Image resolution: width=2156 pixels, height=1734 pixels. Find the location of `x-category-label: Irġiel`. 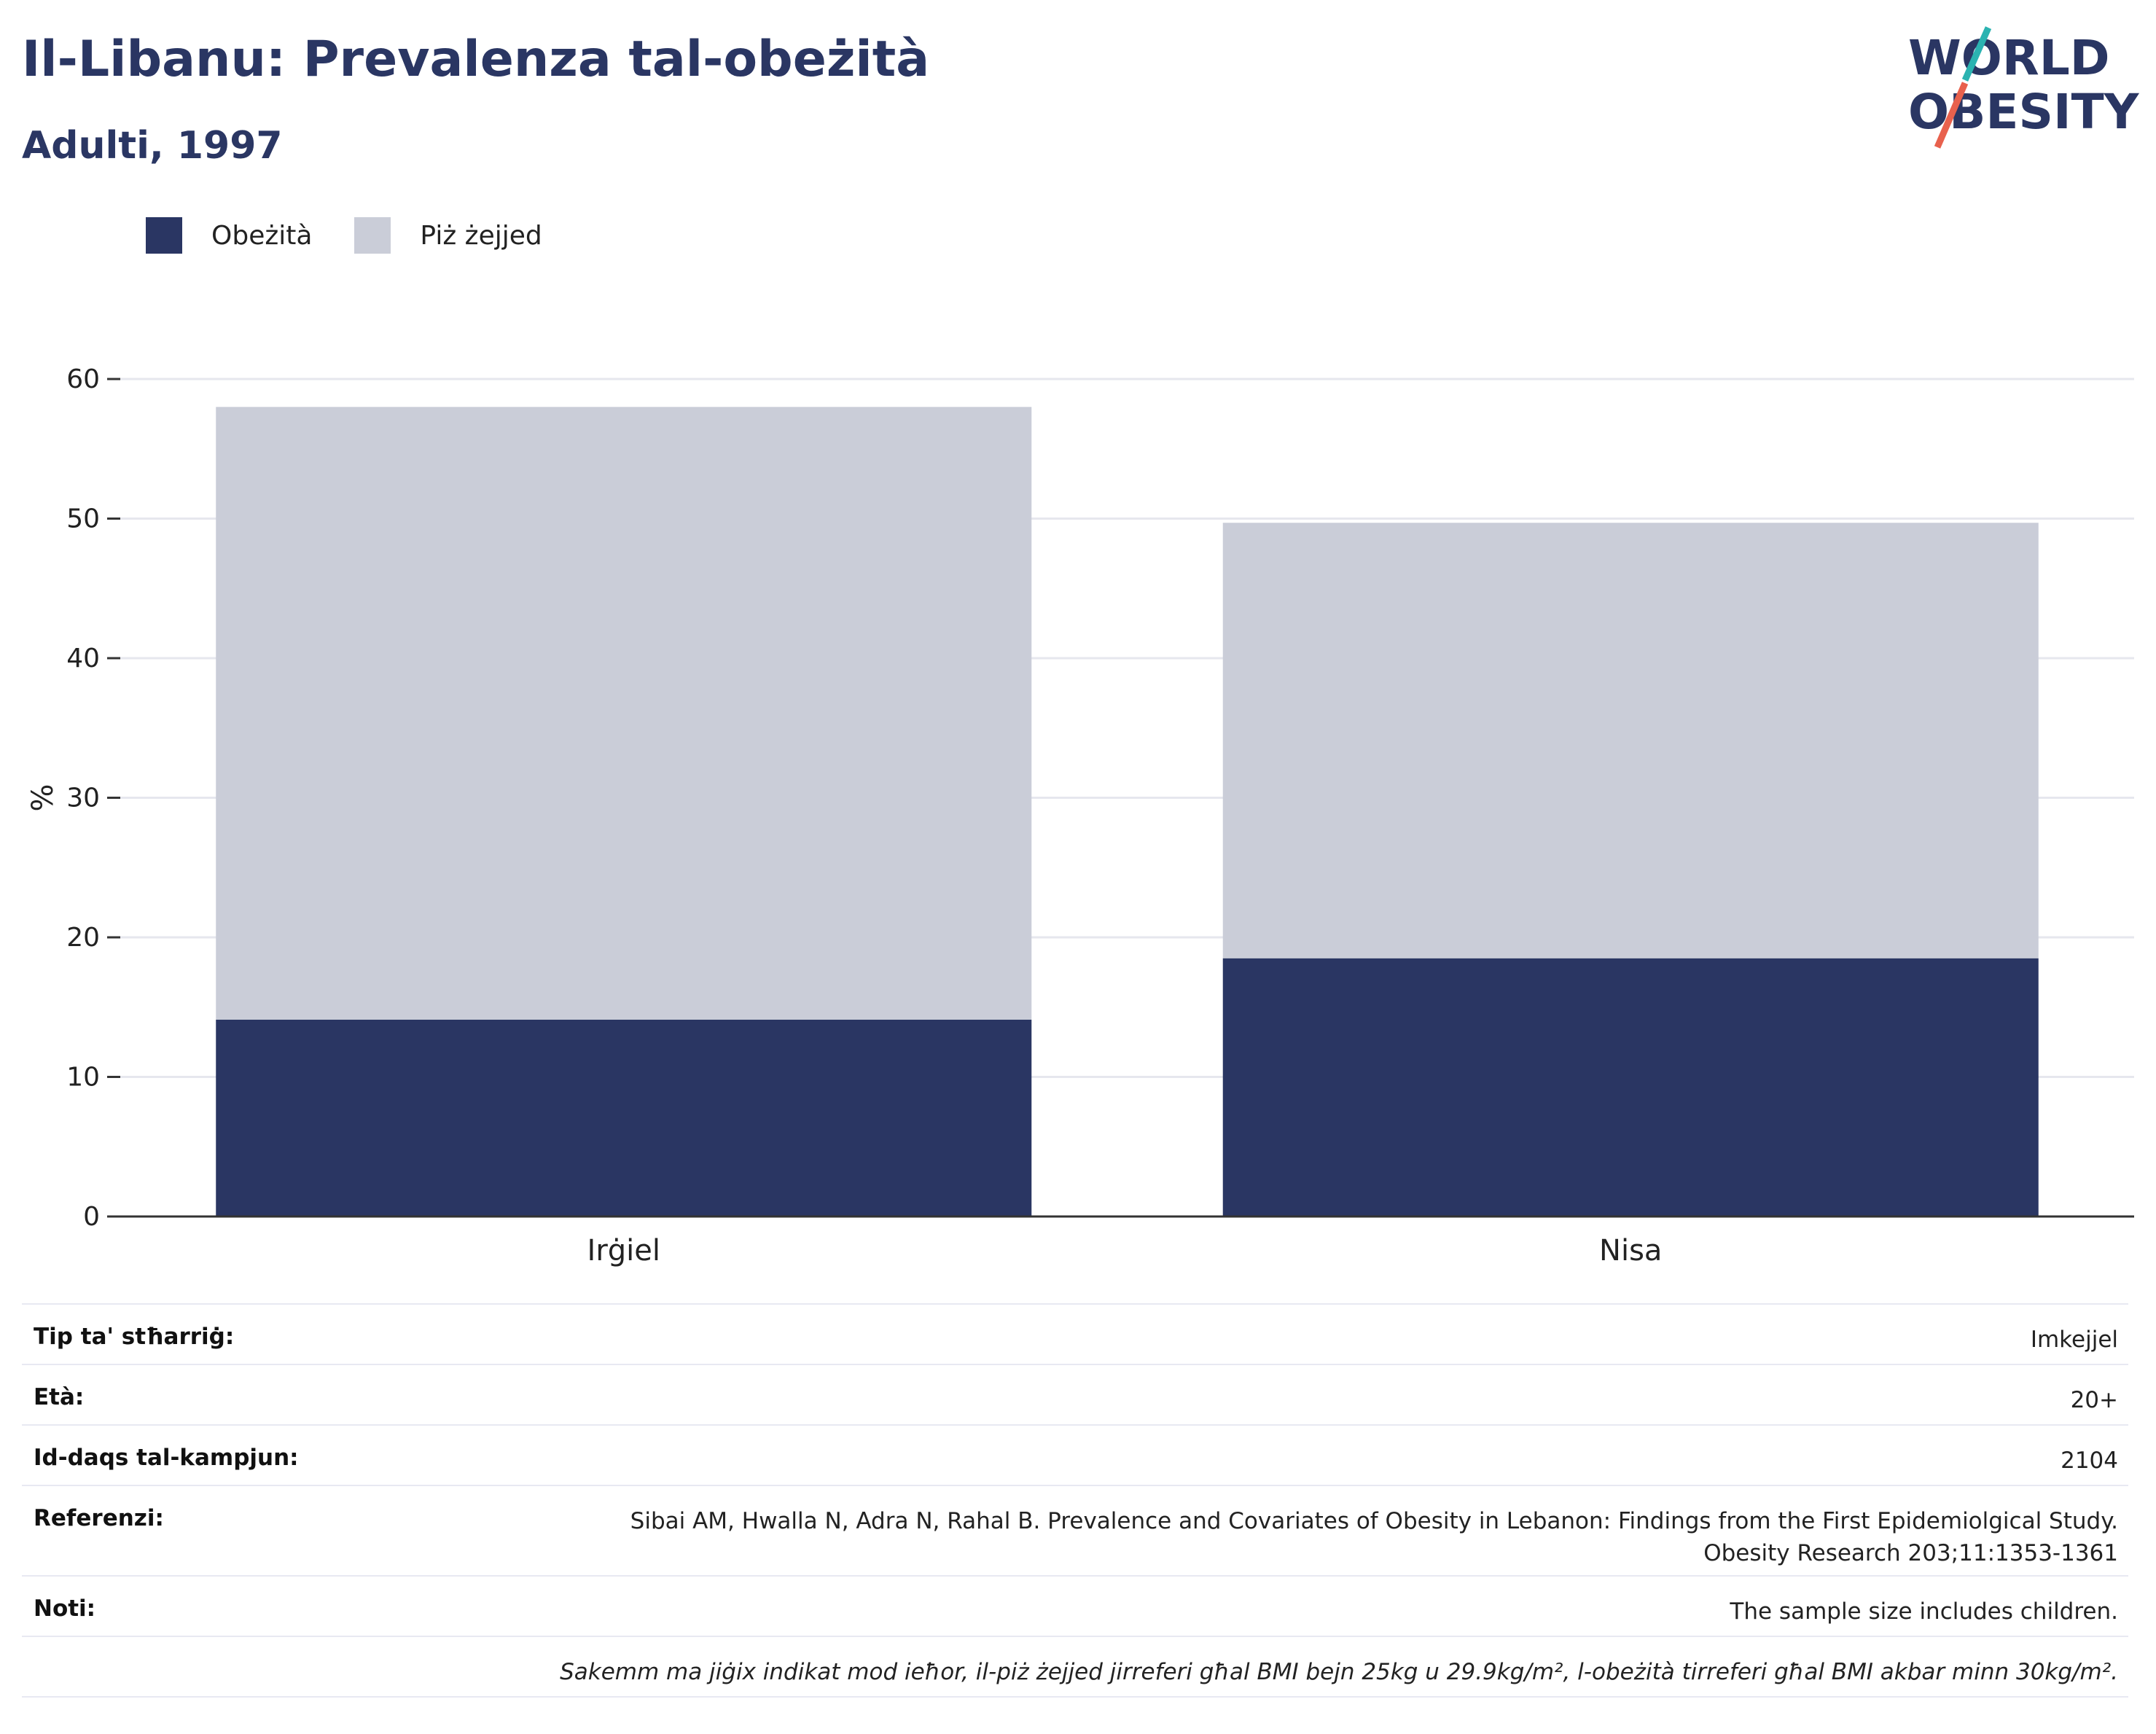

x-category-label: Irġiel is located at coordinates (623, 1251).